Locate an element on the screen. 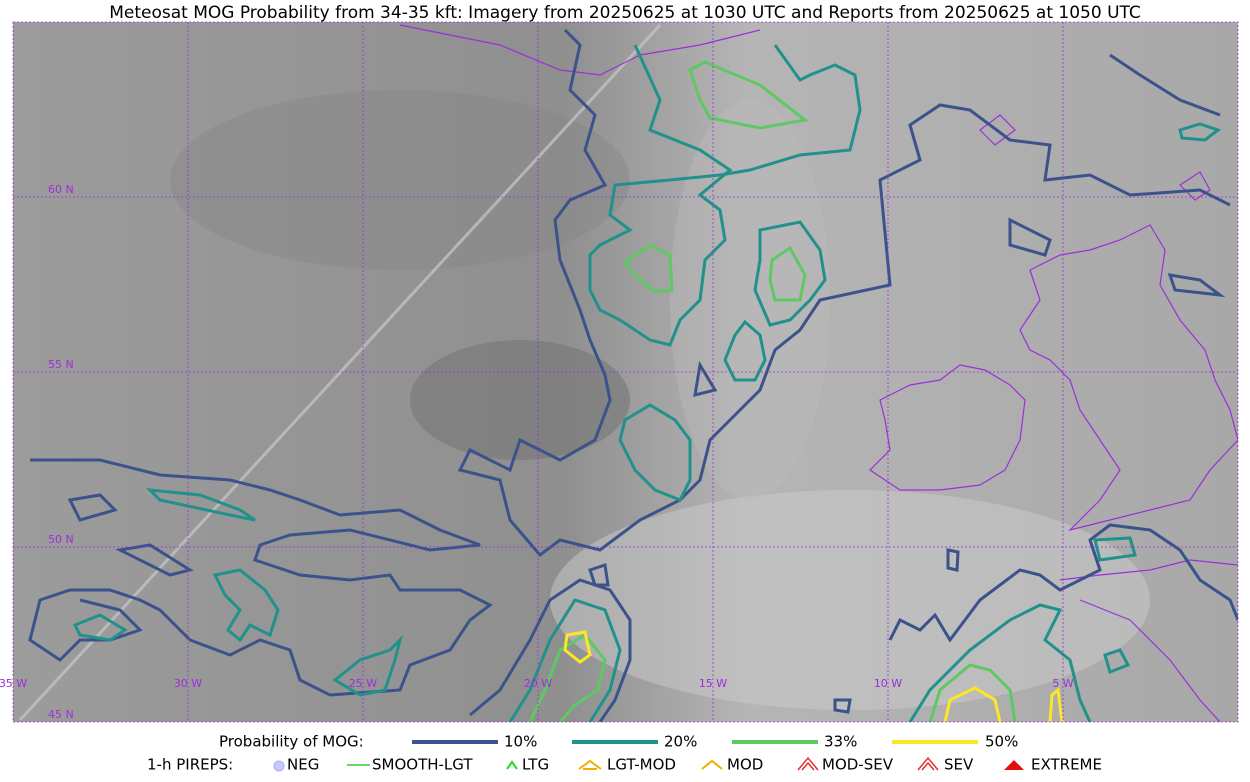 The height and width of the screenshot is (782, 1250). legend-title: 1-h PIREPS: is located at coordinates (190, 765).